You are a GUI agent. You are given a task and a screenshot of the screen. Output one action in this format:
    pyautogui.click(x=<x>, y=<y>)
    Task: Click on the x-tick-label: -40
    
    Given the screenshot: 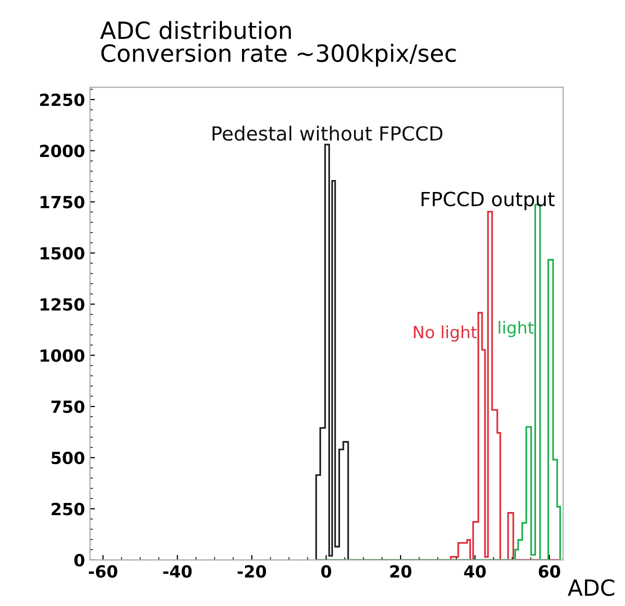 What is the action you would take?
    pyautogui.click(x=177, y=571)
    